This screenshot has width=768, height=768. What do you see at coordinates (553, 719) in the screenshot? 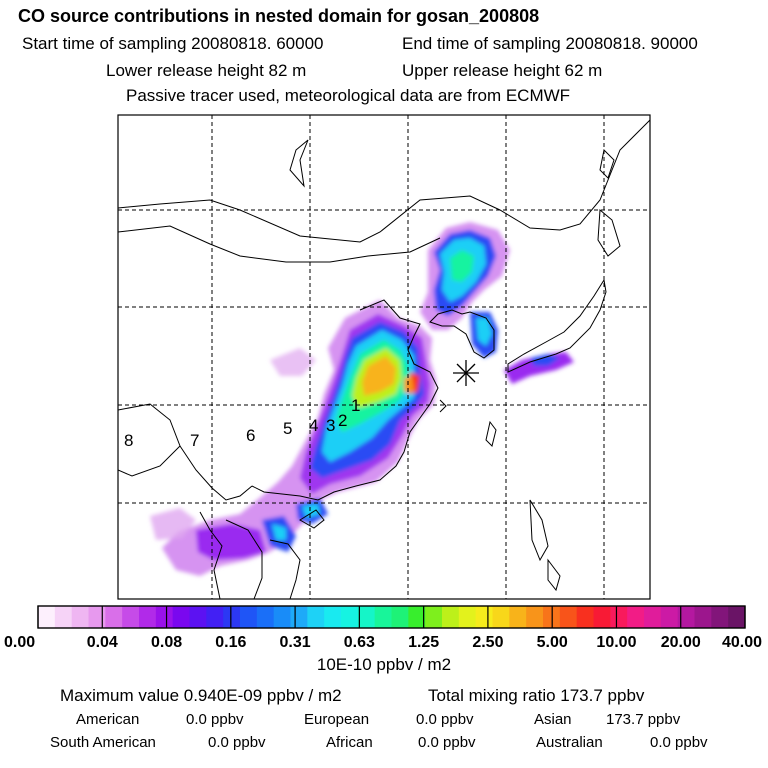
I see `asian-label: Asian` at bounding box center [553, 719].